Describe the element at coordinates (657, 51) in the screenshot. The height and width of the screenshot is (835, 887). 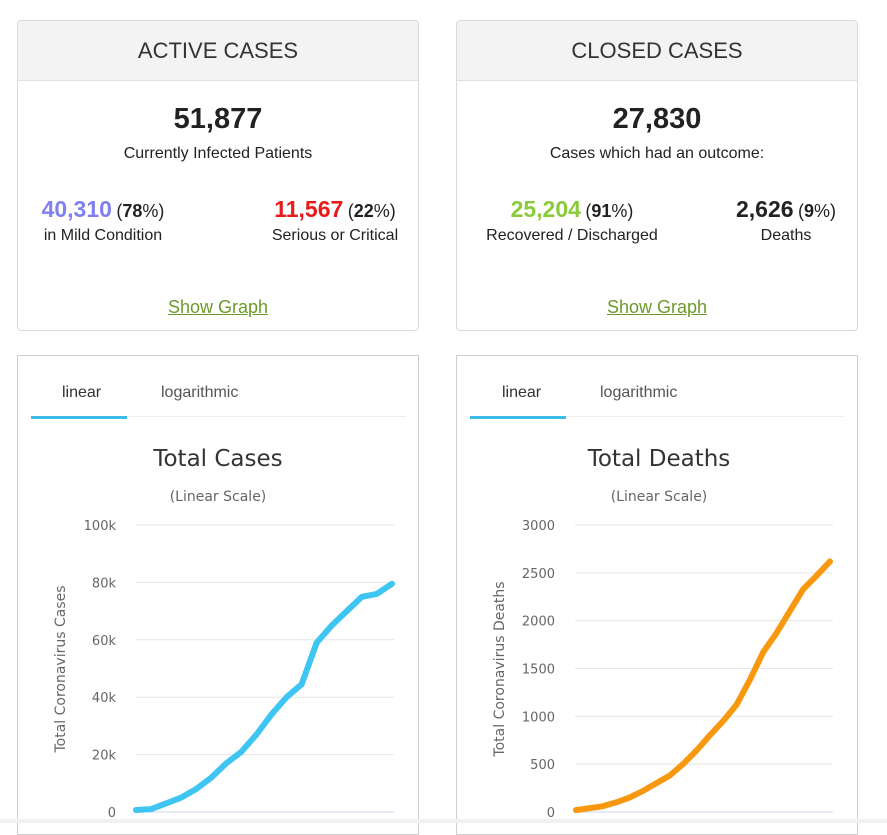
I see `closed-cases-title: CLOSED CASES` at that location.